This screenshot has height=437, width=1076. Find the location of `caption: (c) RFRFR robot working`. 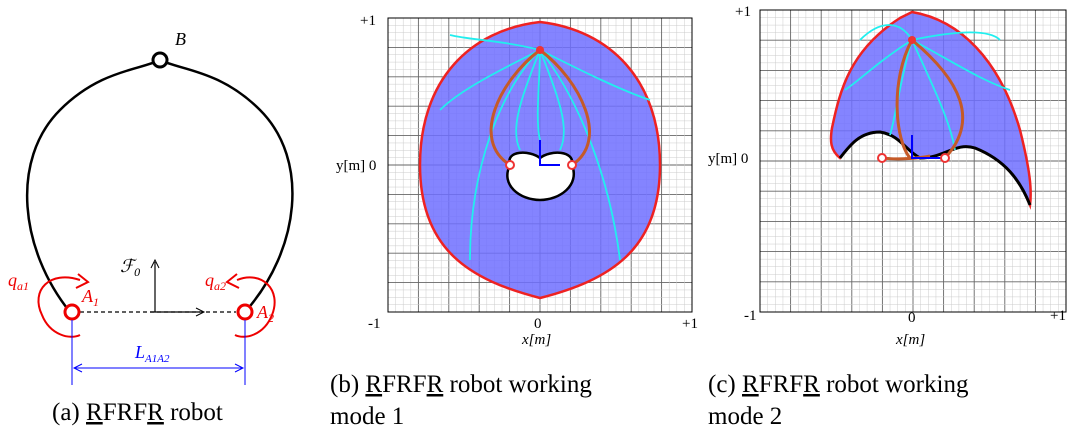

caption: (c) RFRFR robot working is located at coordinates (838, 384).